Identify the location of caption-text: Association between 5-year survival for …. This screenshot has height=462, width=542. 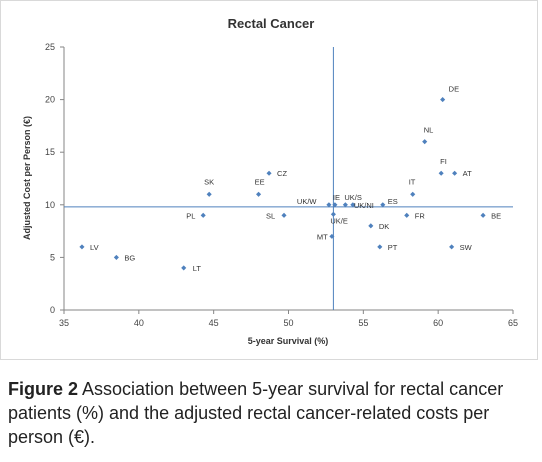
(256, 413).